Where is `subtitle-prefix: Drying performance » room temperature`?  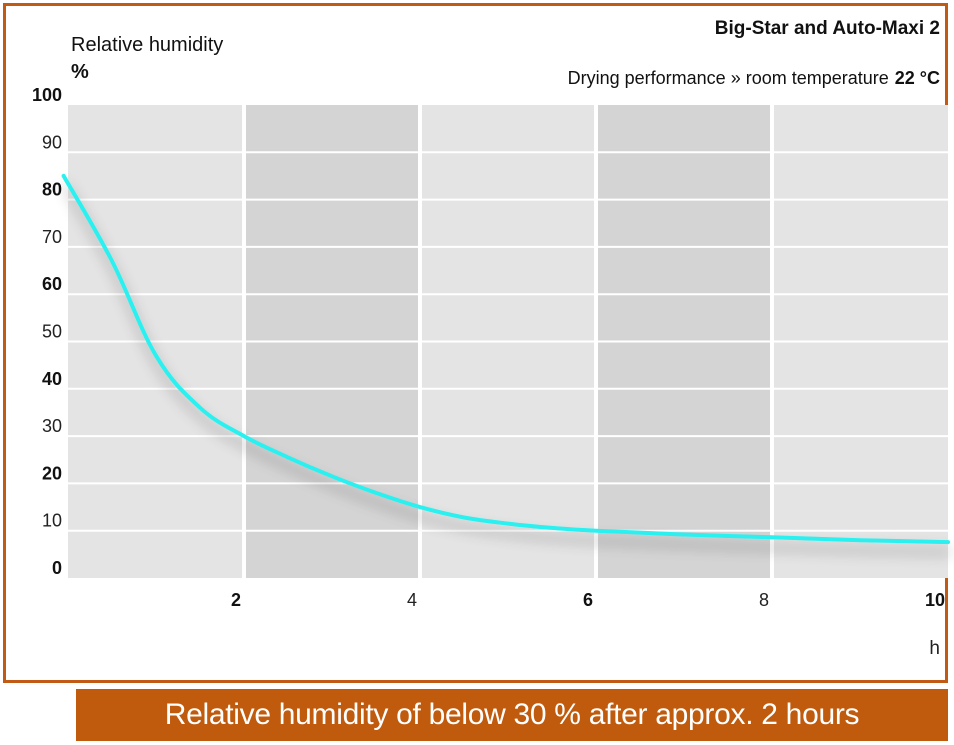 subtitle-prefix: Drying performance » room temperature is located at coordinates (728, 78).